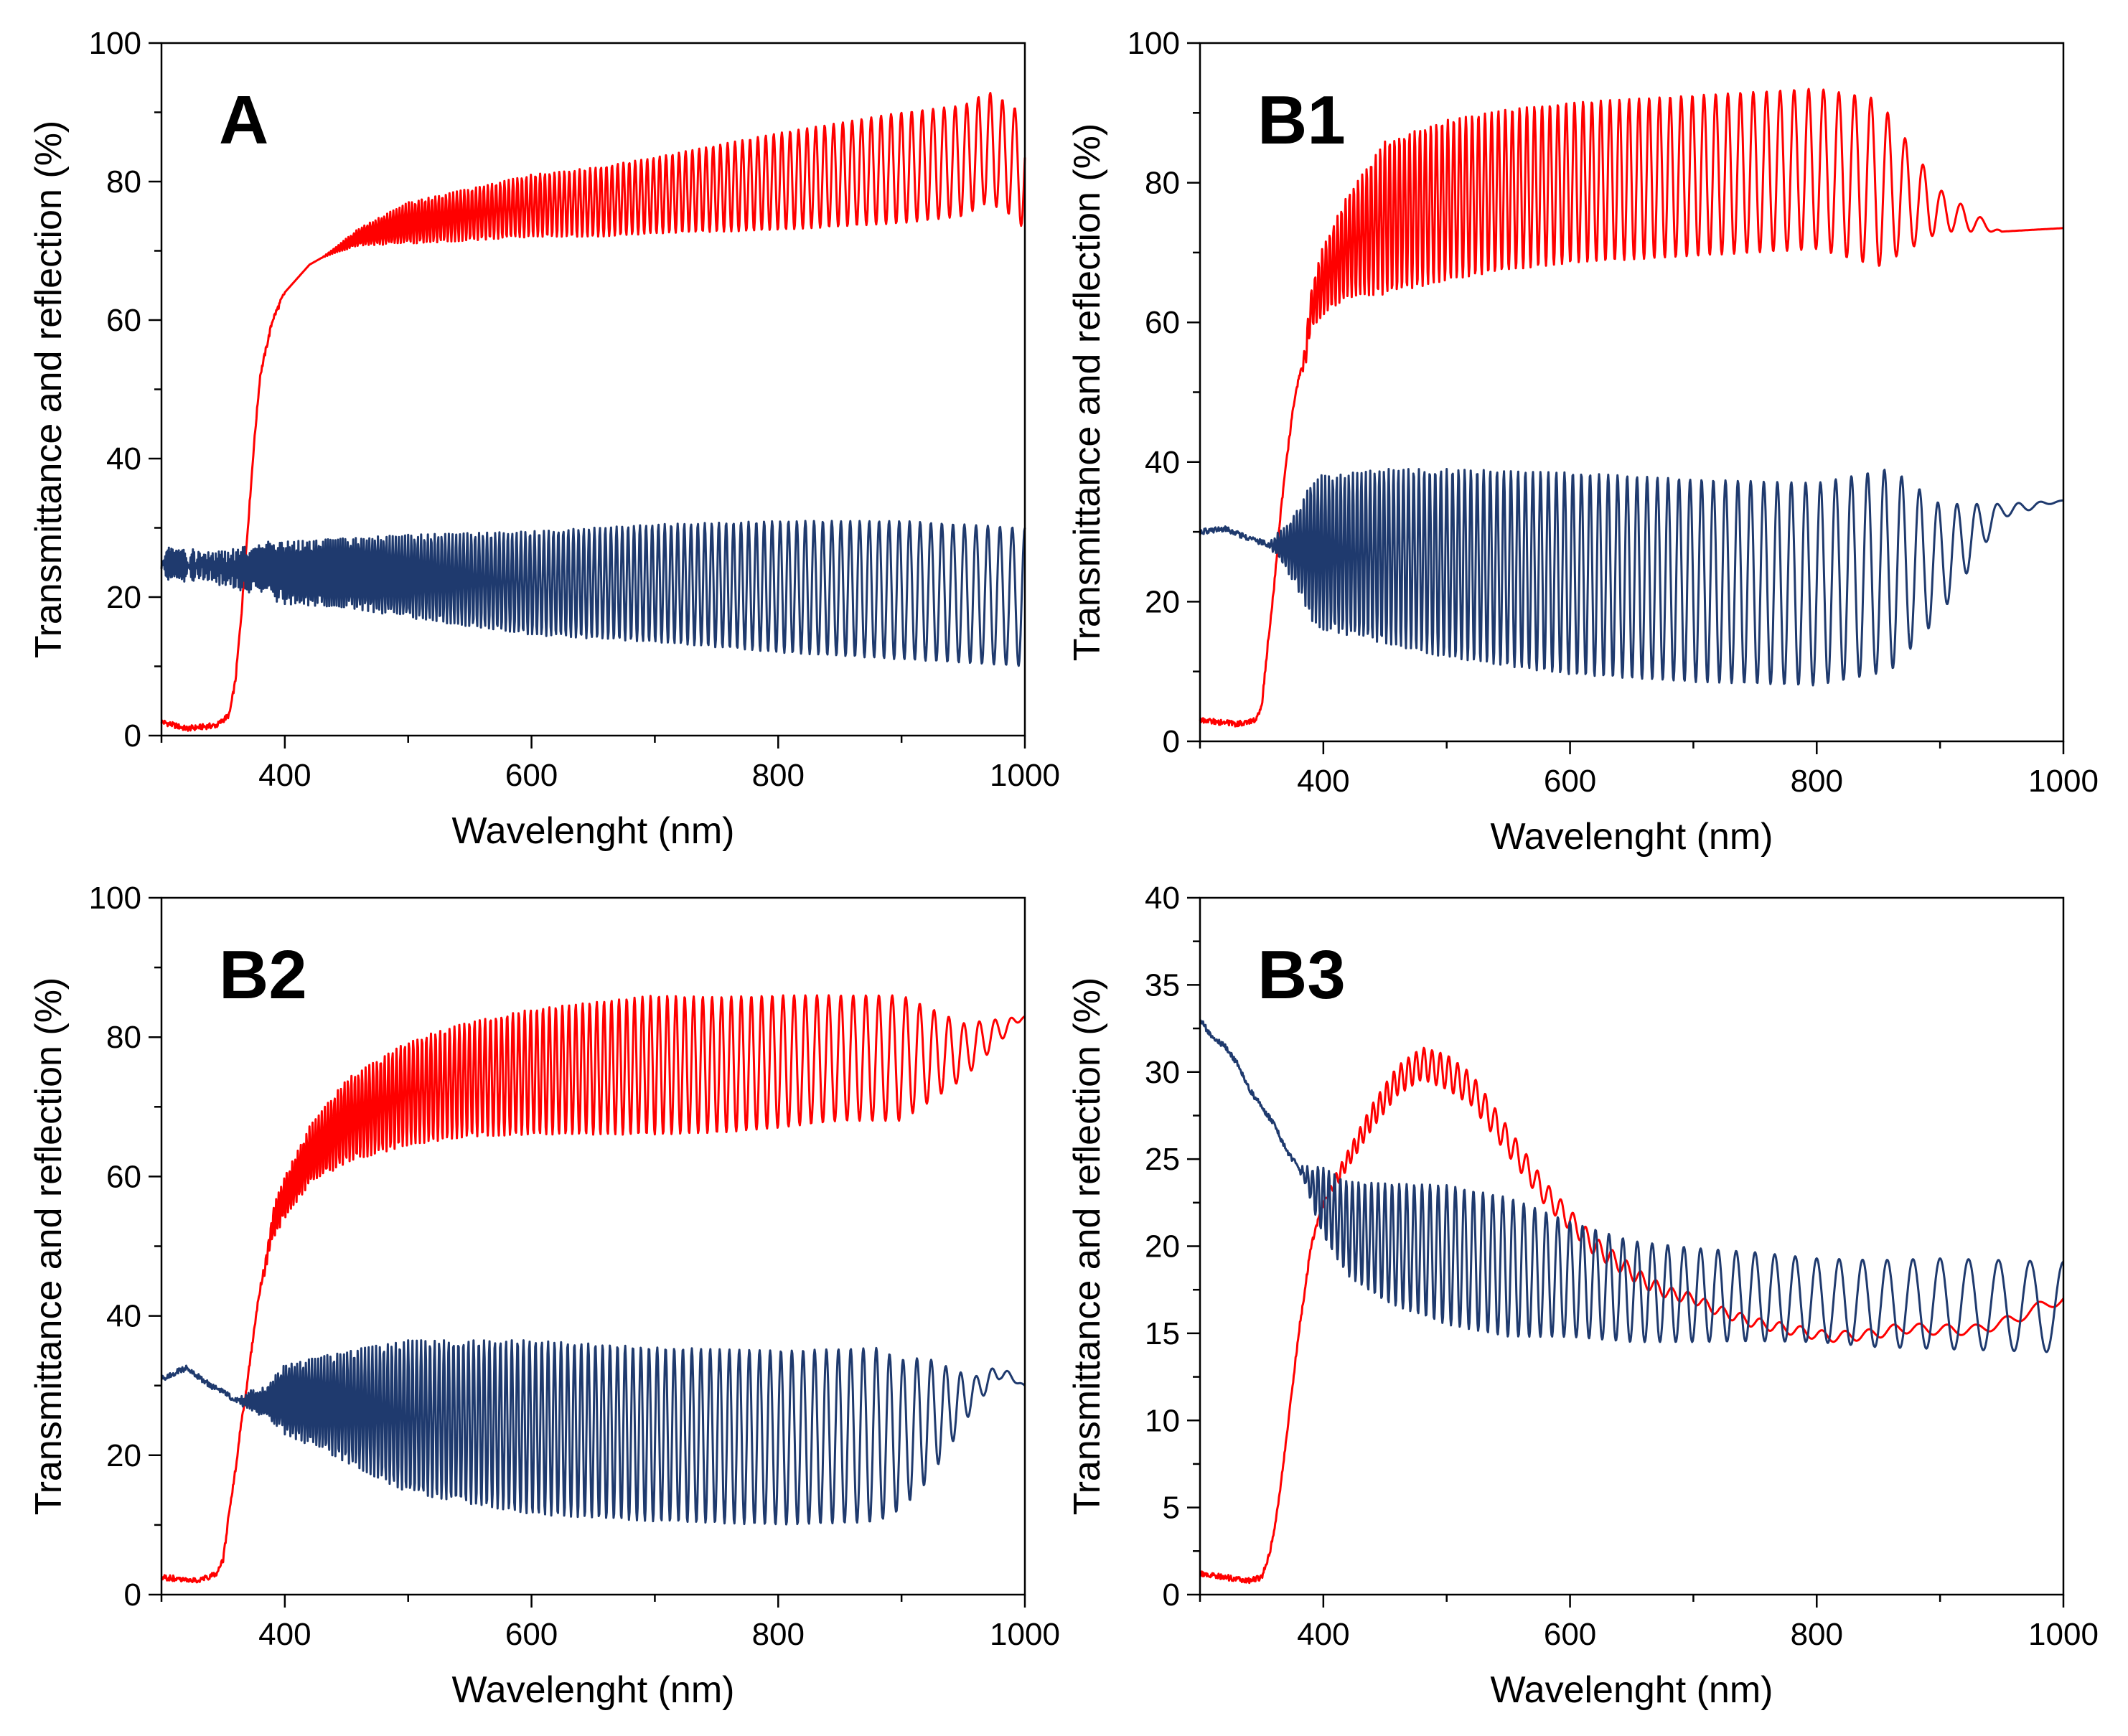  Describe the element at coordinates (1162, 985) in the screenshot. I see `y-tick-label: 35` at that location.